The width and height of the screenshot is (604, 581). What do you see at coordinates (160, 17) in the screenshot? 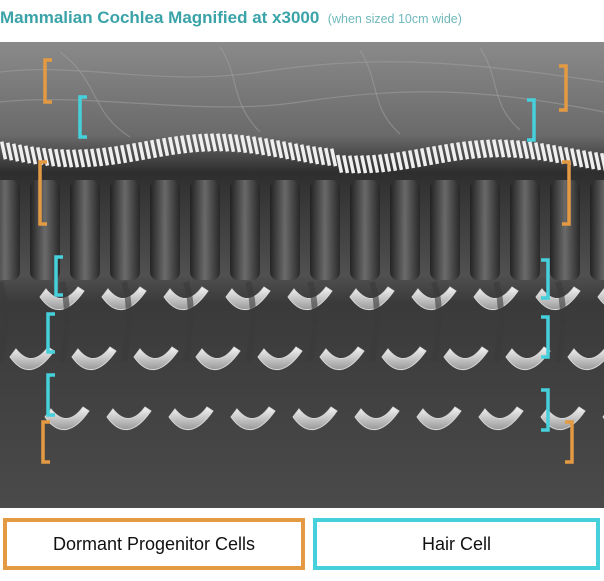
I see `title-main: Mammalian Cochlea Magnified at x3000` at bounding box center [160, 17].